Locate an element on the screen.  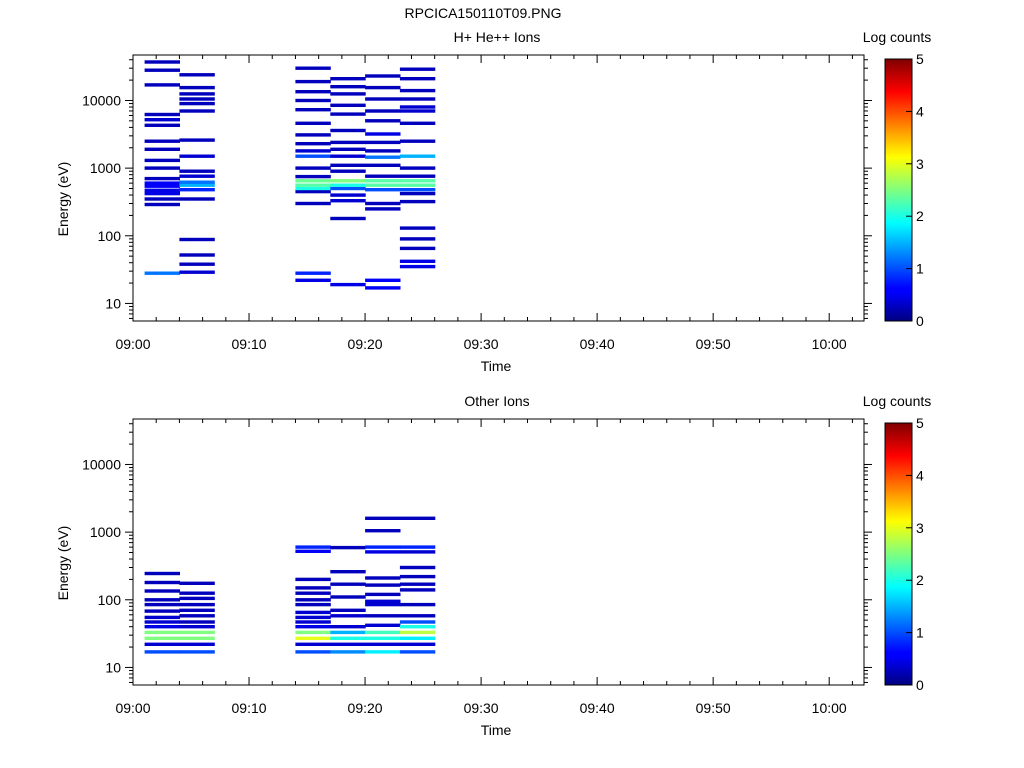
heatmap-cells is located at coordinates (290, 585).